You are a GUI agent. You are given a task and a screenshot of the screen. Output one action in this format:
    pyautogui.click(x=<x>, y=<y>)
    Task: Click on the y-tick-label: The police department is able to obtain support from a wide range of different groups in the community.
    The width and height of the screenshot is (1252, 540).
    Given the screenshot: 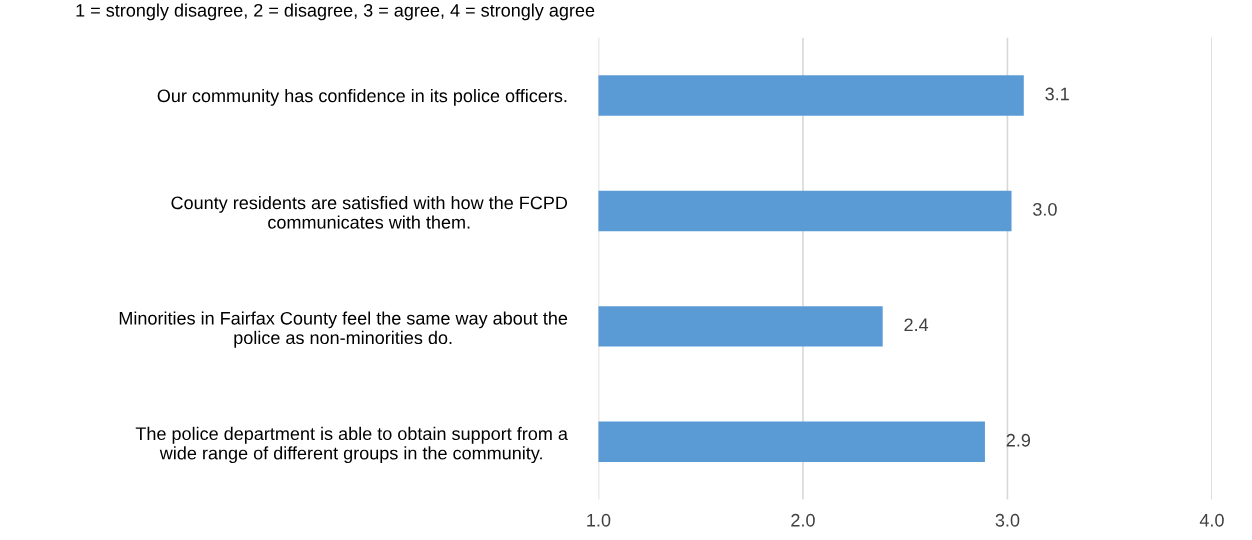 What is the action you would take?
    pyautogui.click(x=351, y=445)
    